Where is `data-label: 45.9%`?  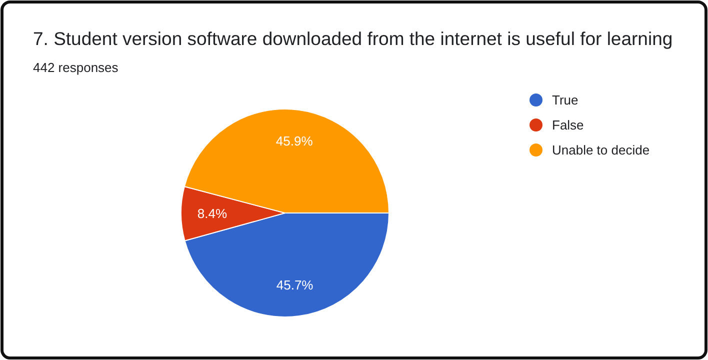 data-label: 45.9% is located at coordinates (295, 140).